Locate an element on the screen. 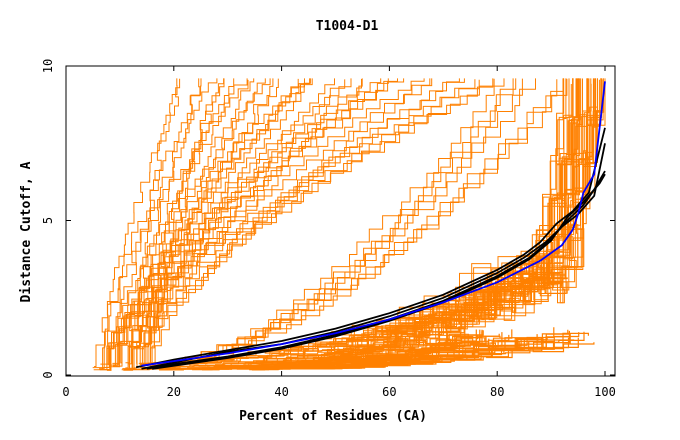  x-tick-label: 60 is located at coordinates (389, 392).